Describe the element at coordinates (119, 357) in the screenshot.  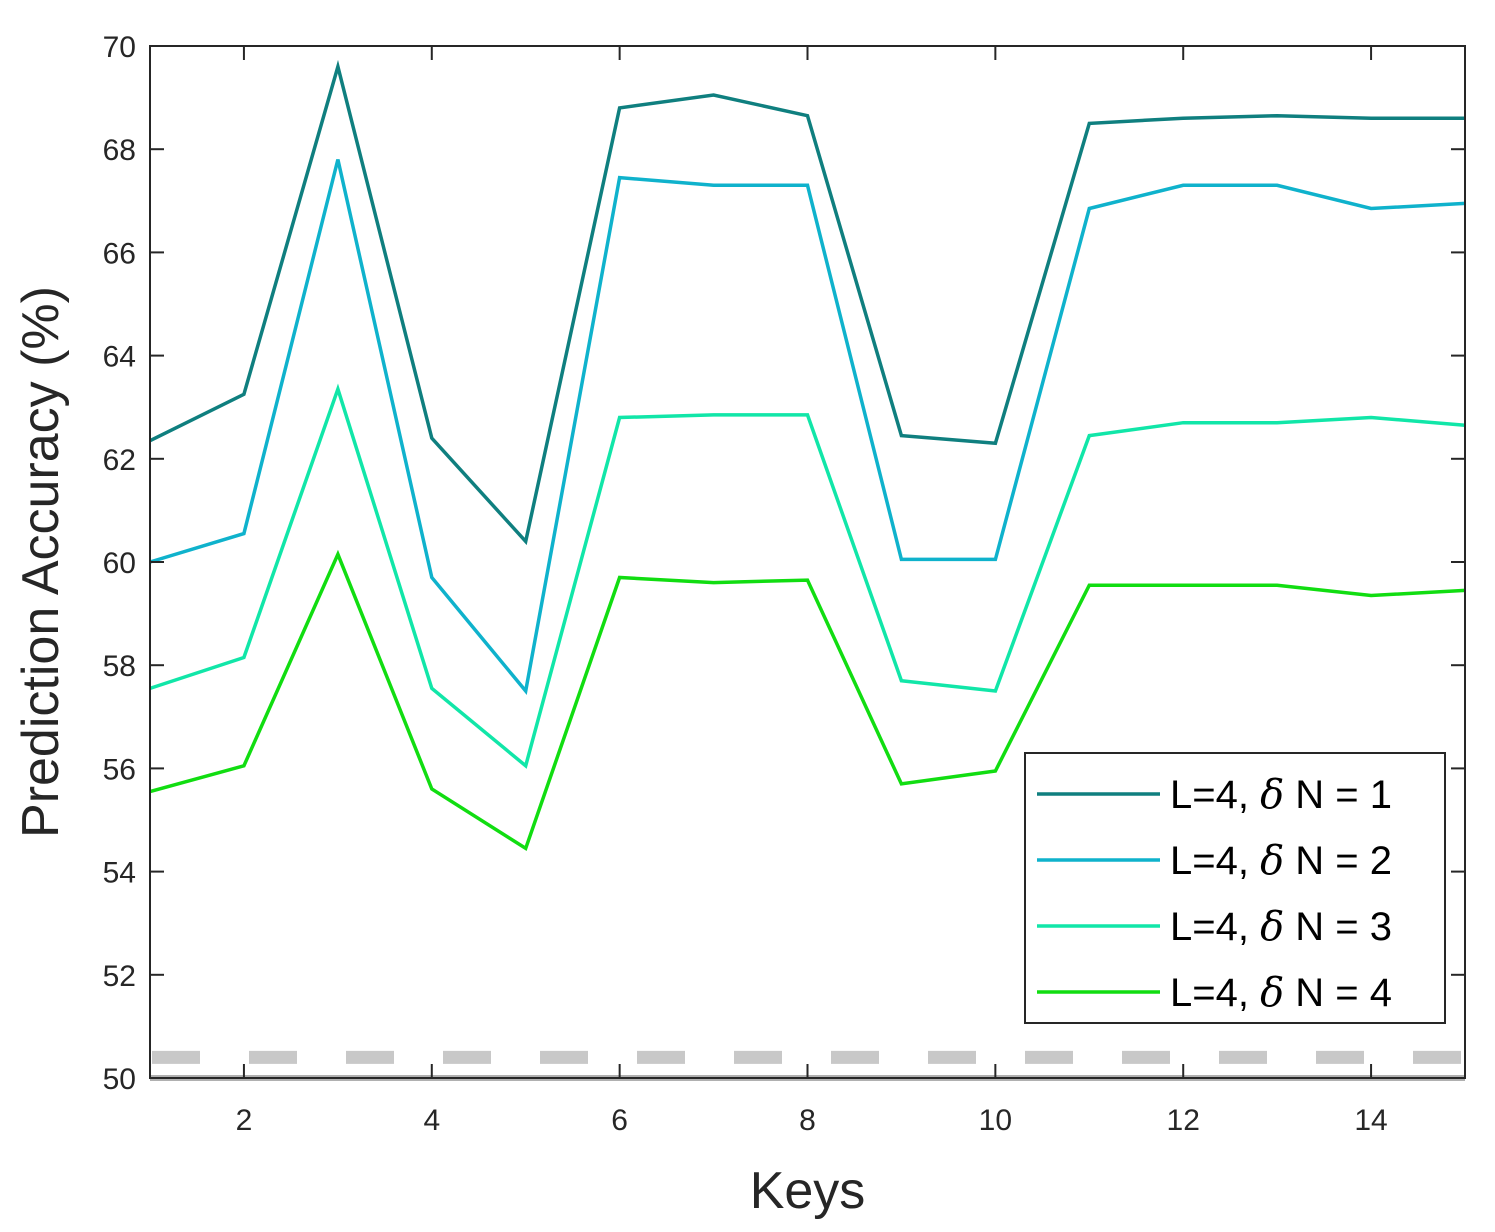
I see `y-tick-label: 64` at that location.